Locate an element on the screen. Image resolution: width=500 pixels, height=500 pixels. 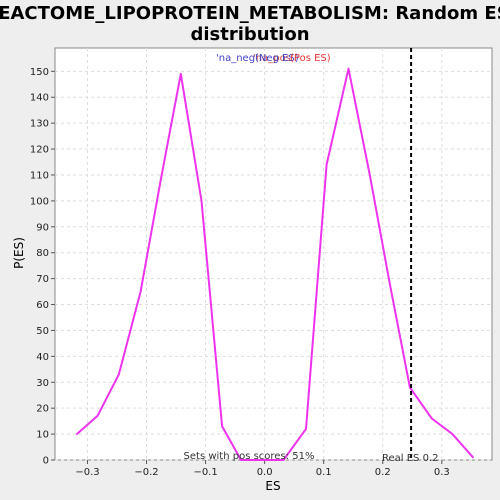
x-tick-label: −0.2 is located at coordinates (146, 472).